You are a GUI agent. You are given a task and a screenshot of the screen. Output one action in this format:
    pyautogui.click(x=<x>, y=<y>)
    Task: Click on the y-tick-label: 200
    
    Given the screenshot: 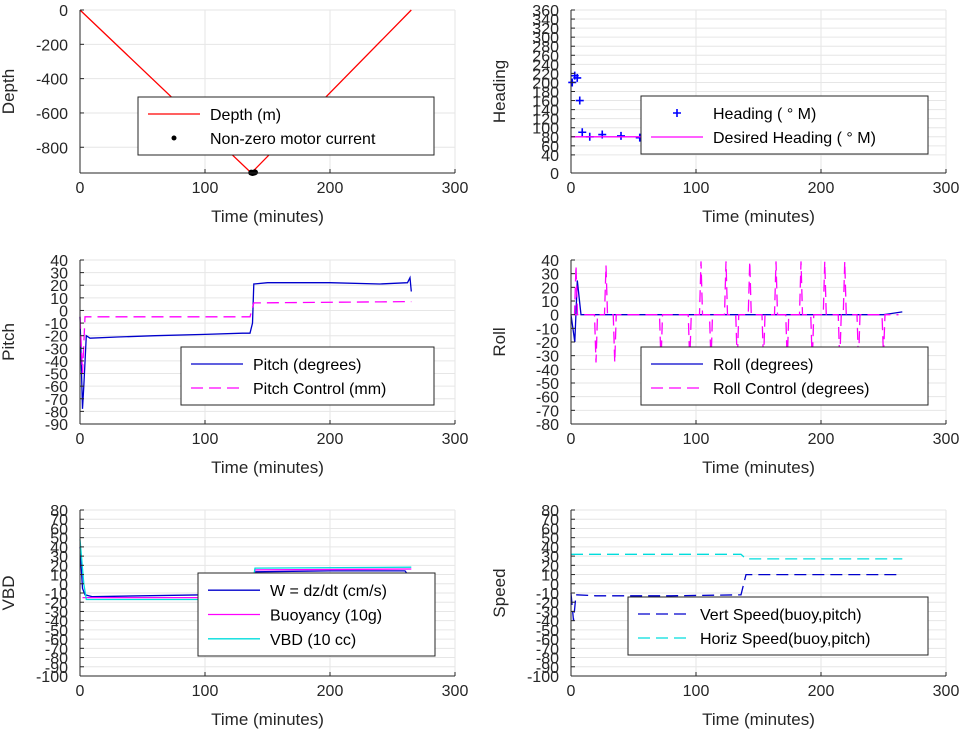 What is the action you would take?
    pyautogui.click(x=545, y=83)
    